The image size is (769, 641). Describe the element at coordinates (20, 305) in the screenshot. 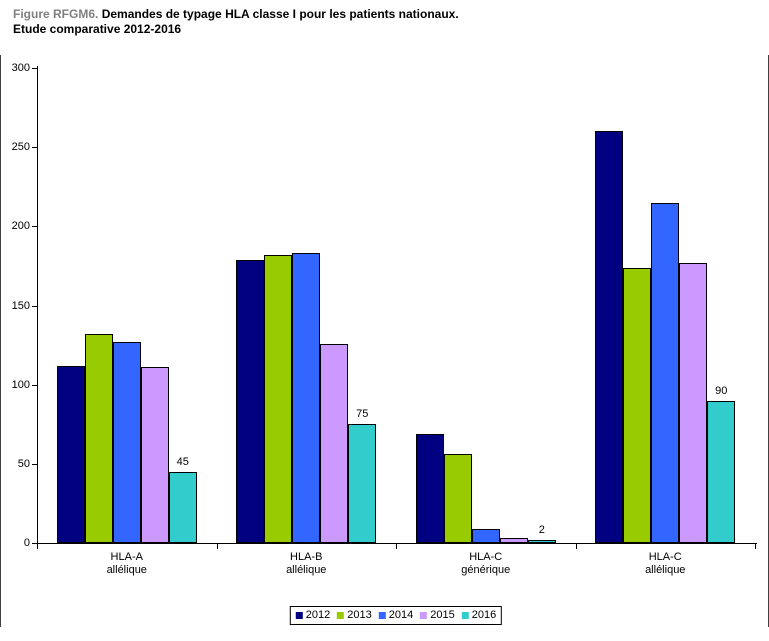

I see `y-axis-tick-label: 150` at that location.